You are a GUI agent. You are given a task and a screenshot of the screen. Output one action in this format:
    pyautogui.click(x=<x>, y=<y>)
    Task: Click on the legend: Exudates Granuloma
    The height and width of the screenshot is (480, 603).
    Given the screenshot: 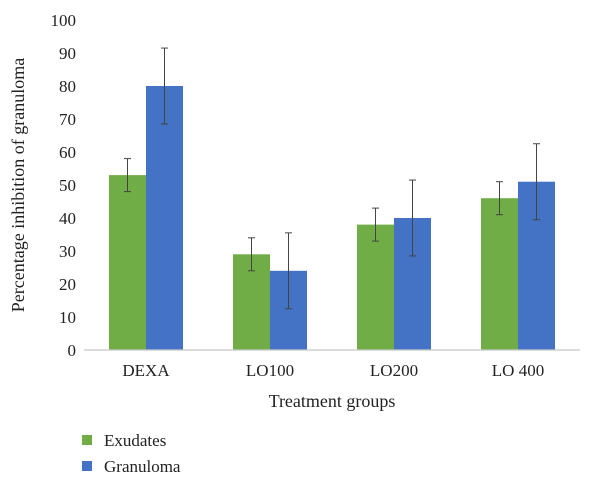 What is the action you would take?
    pyautogui.click(x=131, y=453)
    